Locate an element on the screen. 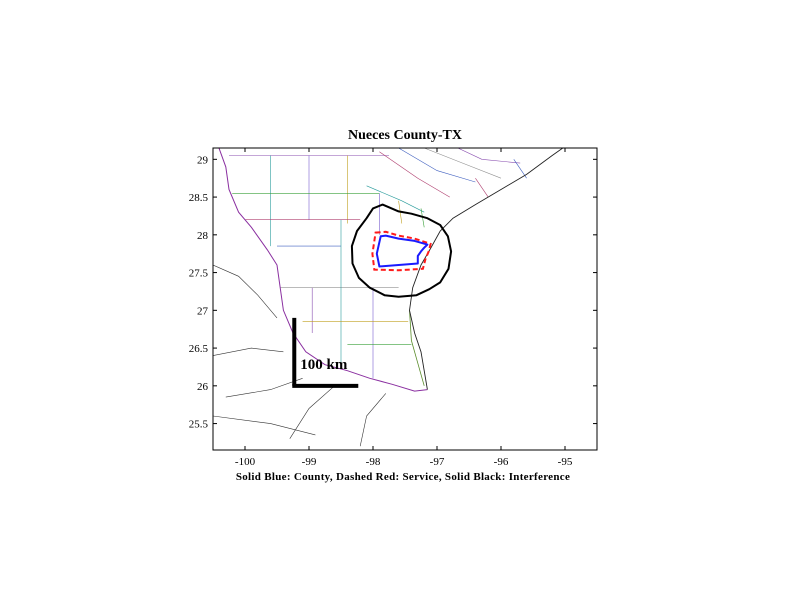 This screenshot has height=612, width=792. county-outline is located at coordinates (402, 251).